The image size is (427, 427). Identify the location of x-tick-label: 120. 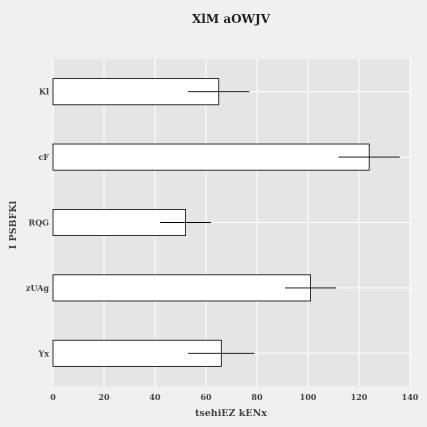
(359, 397).